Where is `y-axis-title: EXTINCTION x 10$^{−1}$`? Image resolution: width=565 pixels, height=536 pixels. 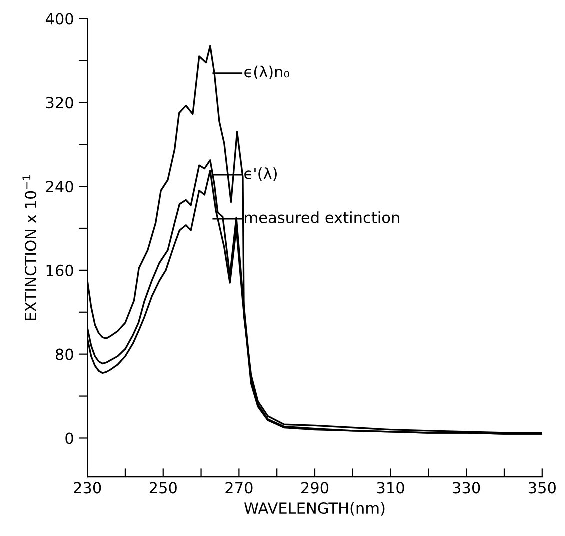
y-axis-title: EXTINCTION x 10$^{−1}$ is located at coordinates (29, 247).